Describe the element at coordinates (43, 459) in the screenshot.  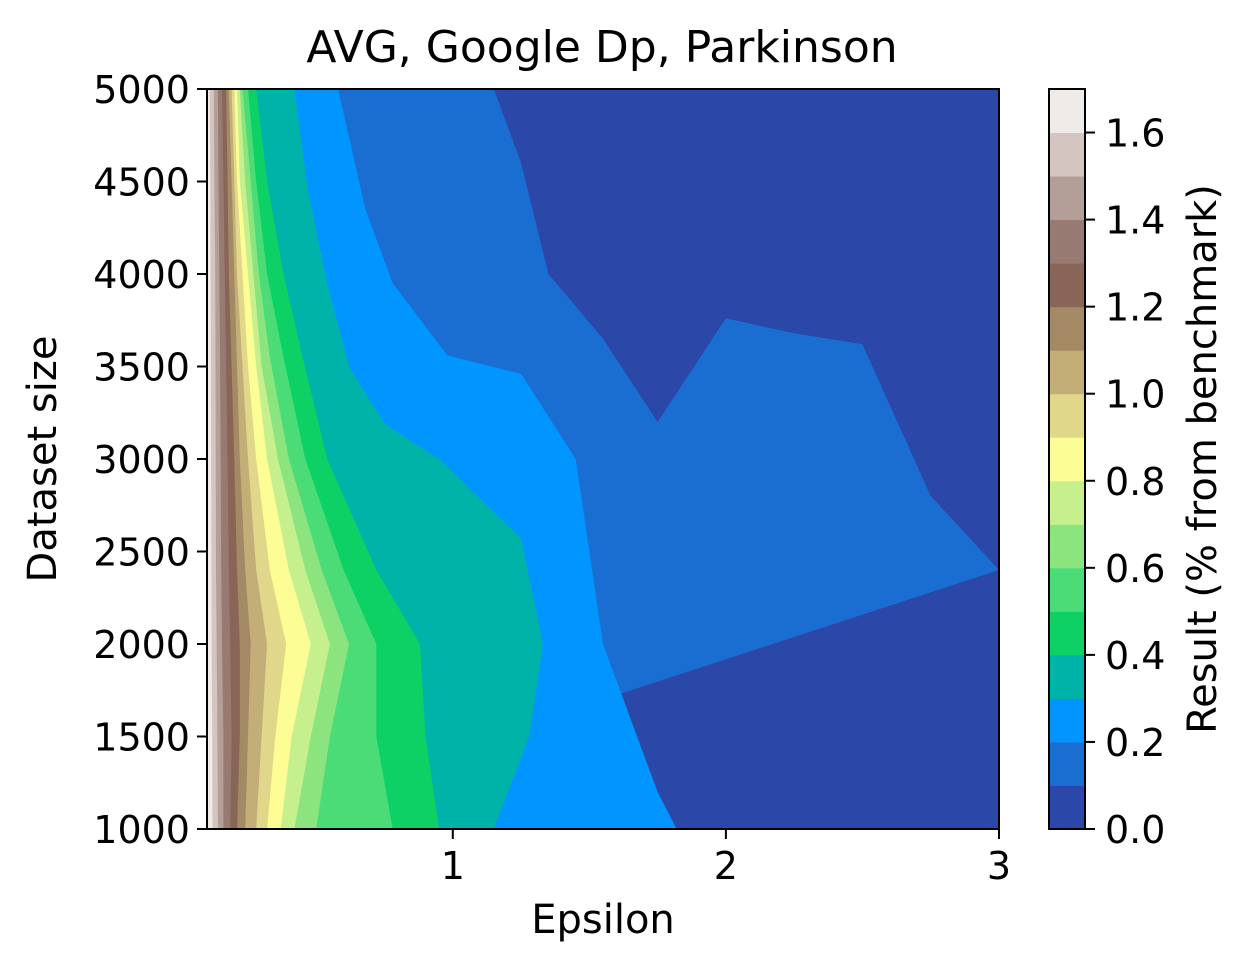
I see `y-axis-label: Dataset size` at that location.